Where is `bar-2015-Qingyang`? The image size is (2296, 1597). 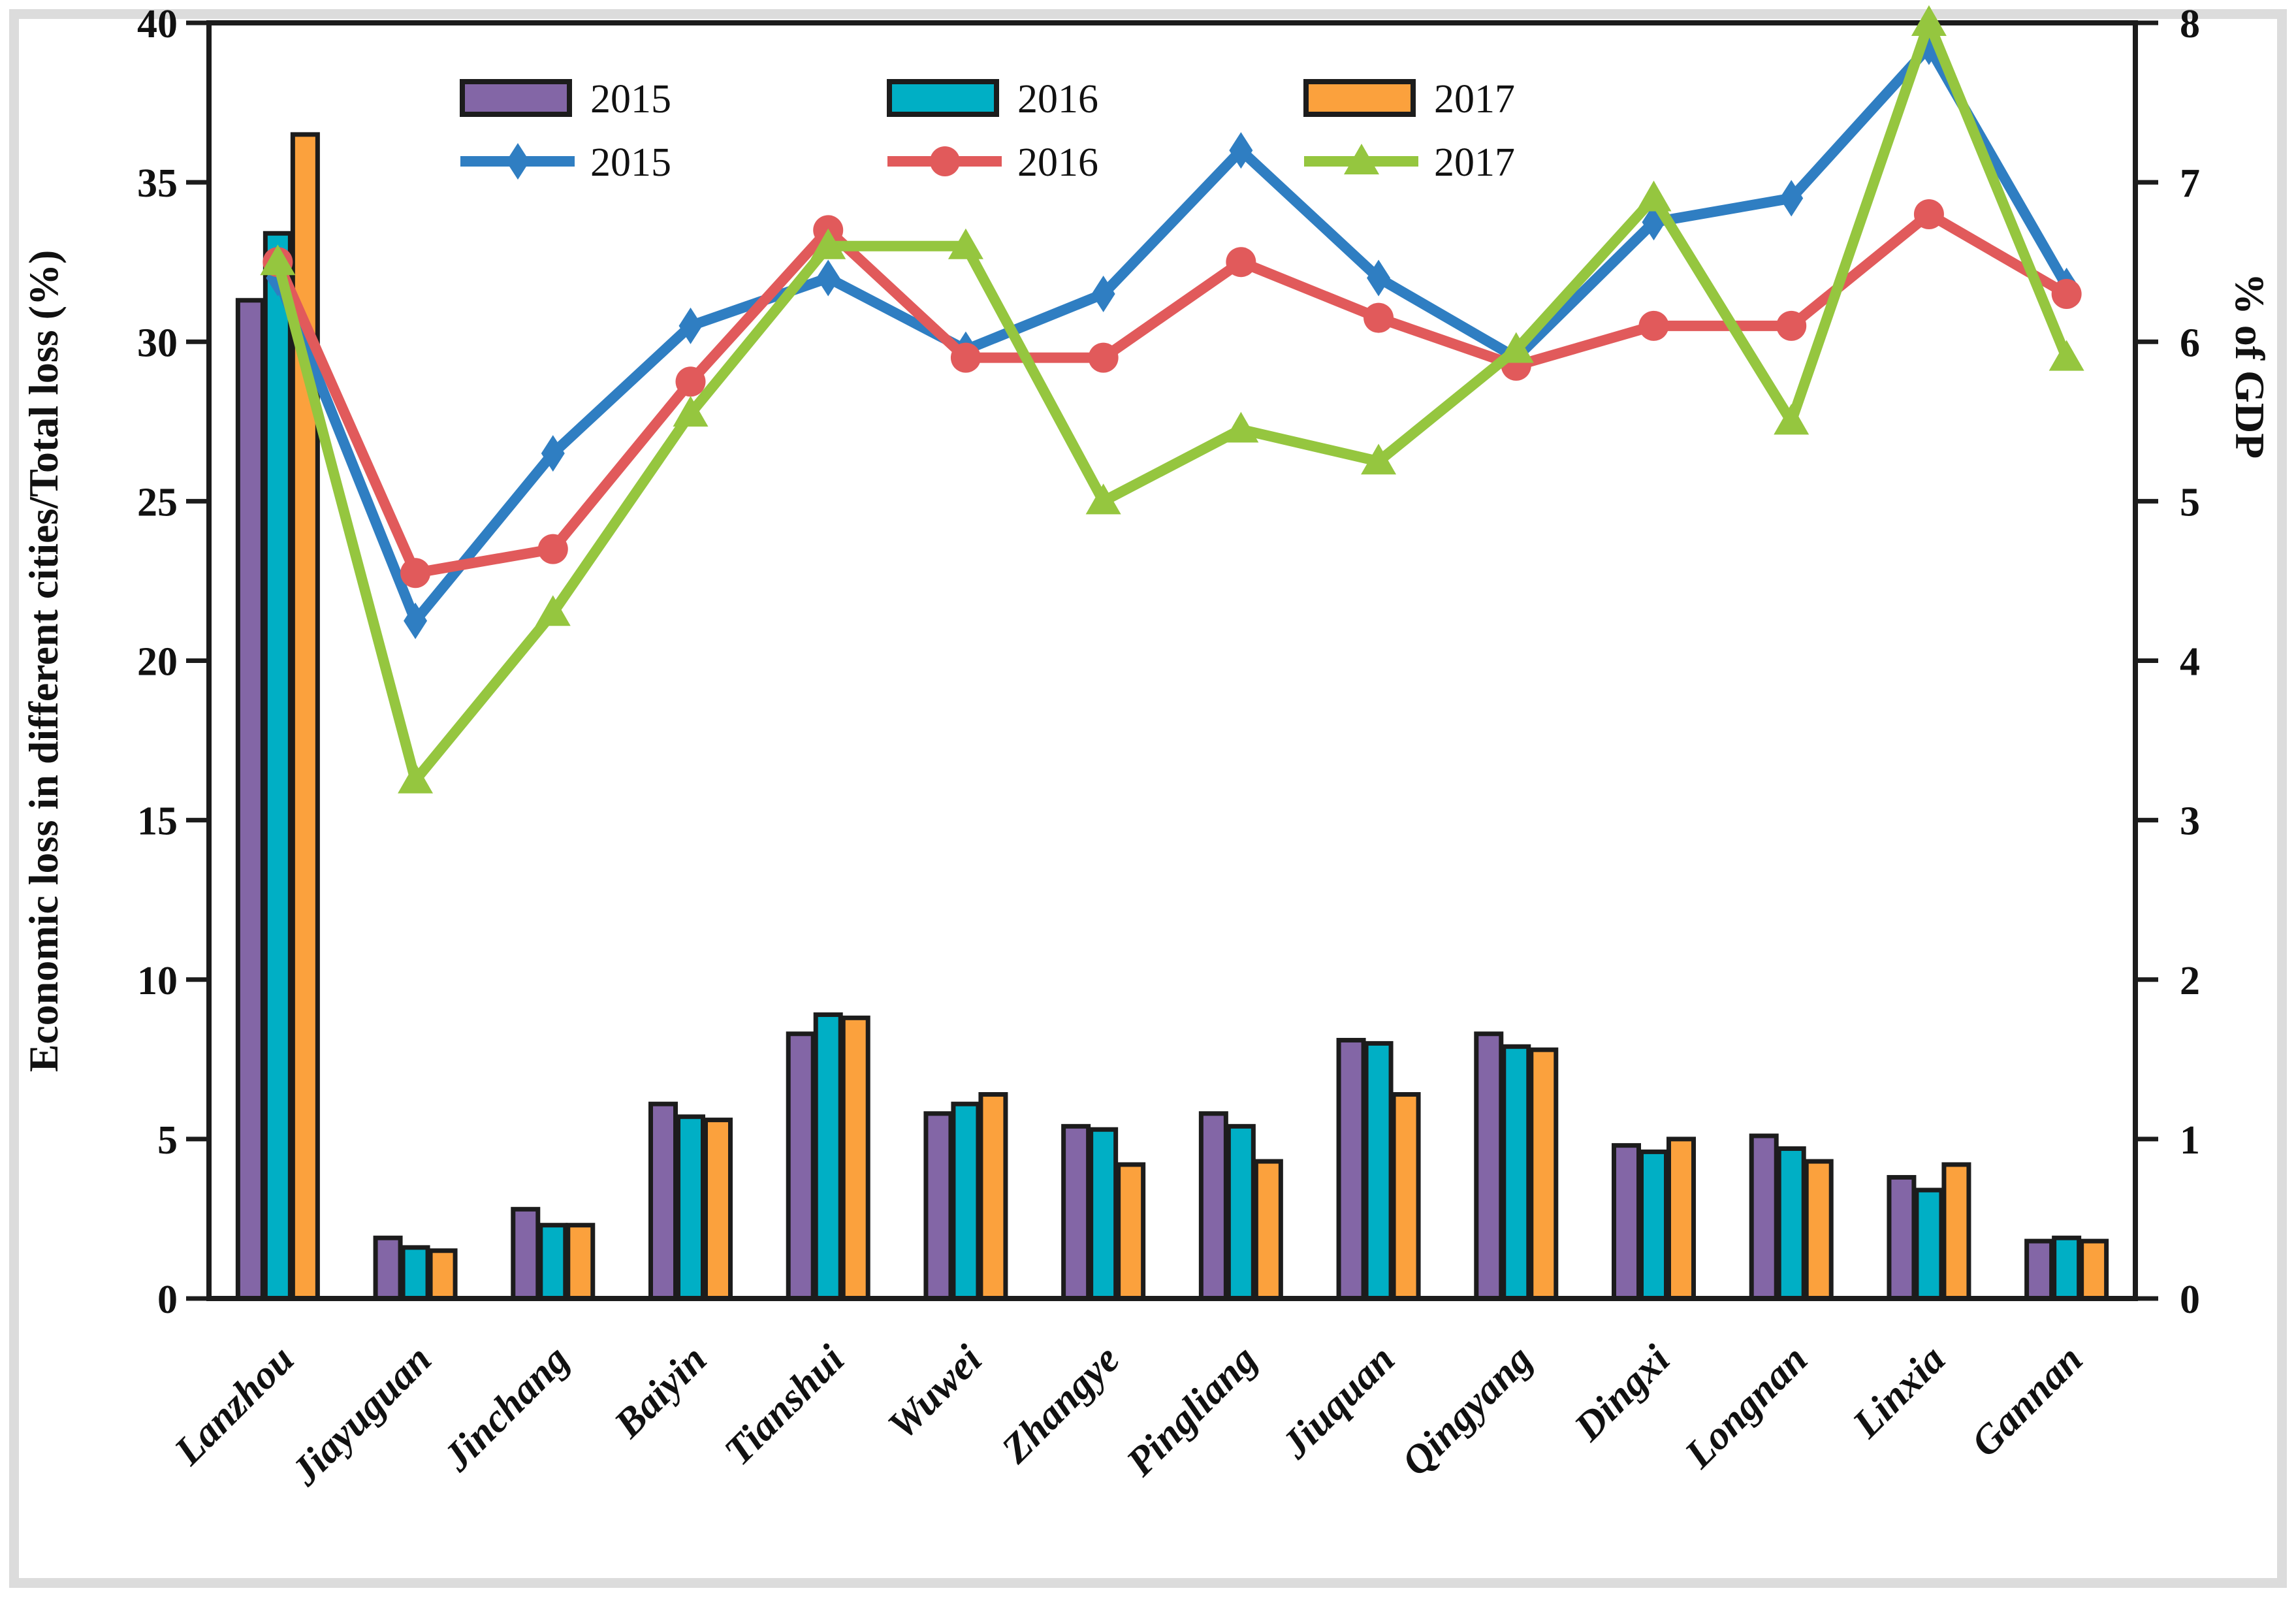
bar-2015-Qingyang is located at coordinates (1489, 1166).